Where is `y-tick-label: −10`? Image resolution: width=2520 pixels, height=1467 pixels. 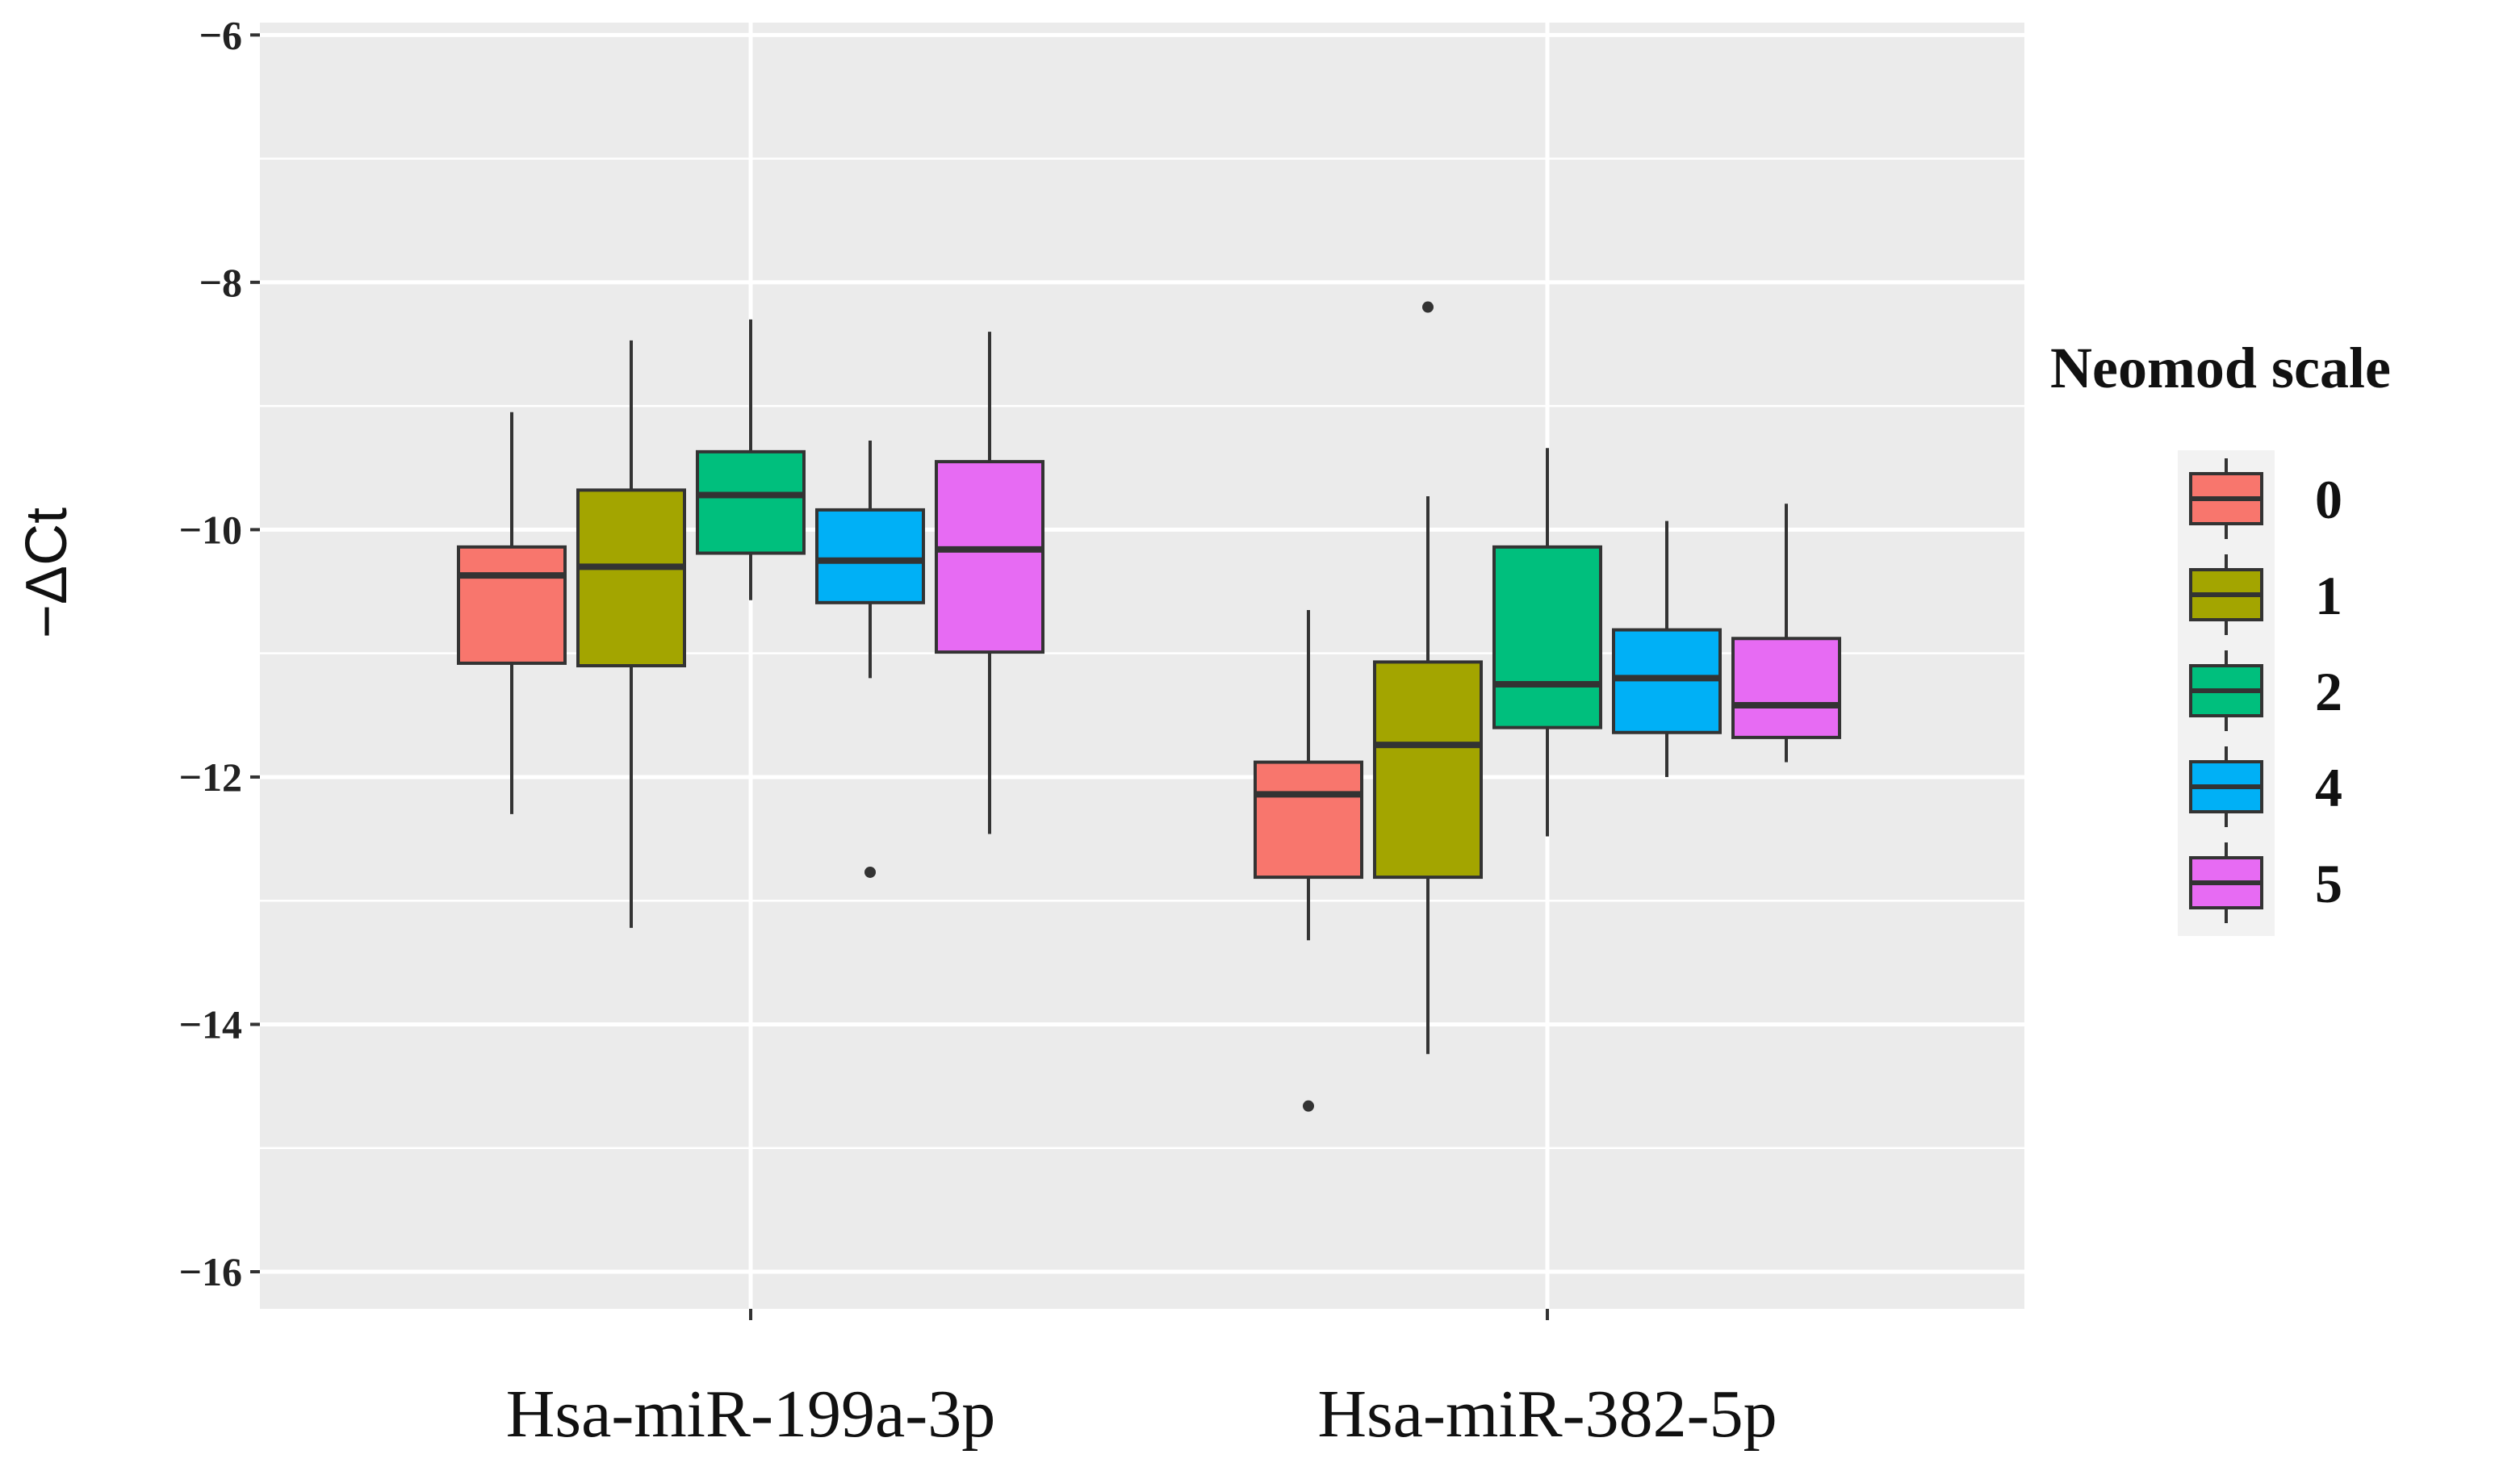
y-tick-label: −10 is located at coordinates (211, 529).